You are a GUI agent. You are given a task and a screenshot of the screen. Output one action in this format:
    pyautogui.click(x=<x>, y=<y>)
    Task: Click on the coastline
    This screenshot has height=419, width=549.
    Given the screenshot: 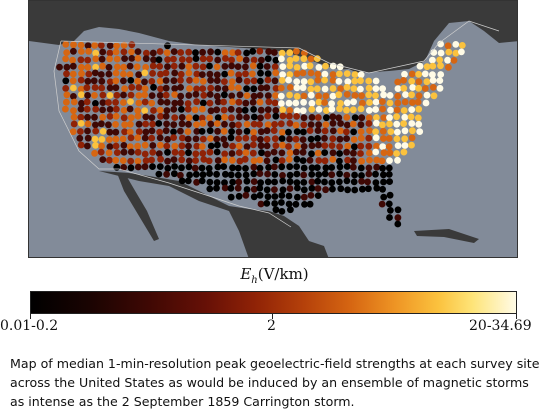 What is the action you would take?
    pyautogui.click(x=86, y=105)
    